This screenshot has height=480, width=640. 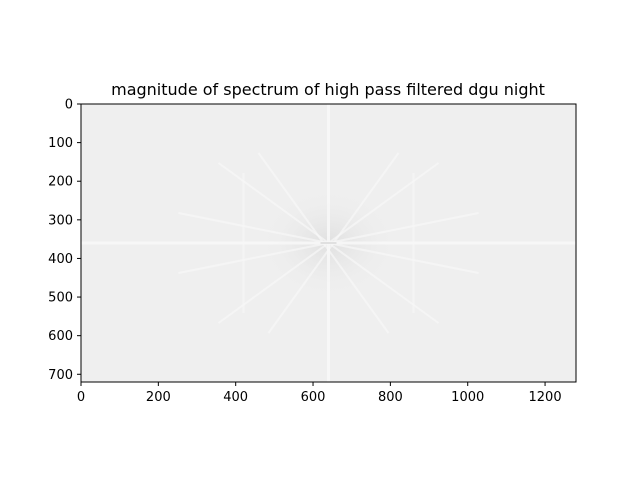 I want to click on y-tick-label: 500, so click(x=60, y=298).